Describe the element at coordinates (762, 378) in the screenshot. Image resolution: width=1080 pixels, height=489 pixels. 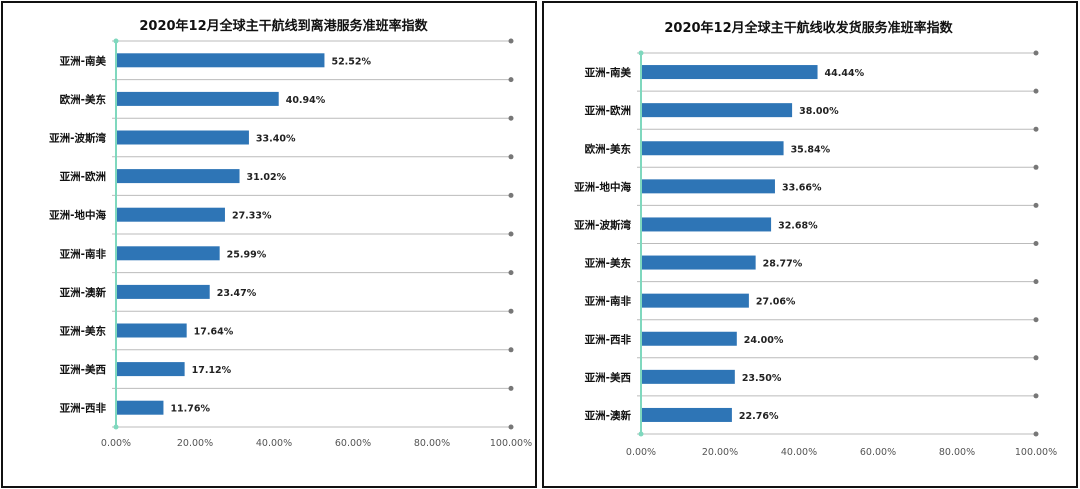
I see `data-label: 23.50%` at that location.